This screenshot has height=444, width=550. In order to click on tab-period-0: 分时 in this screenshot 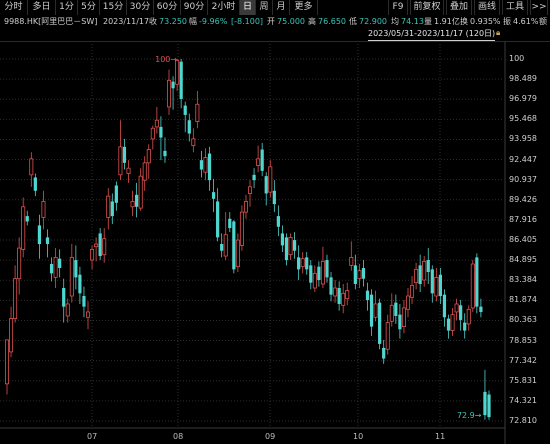, I will do `click(14, 7)`.